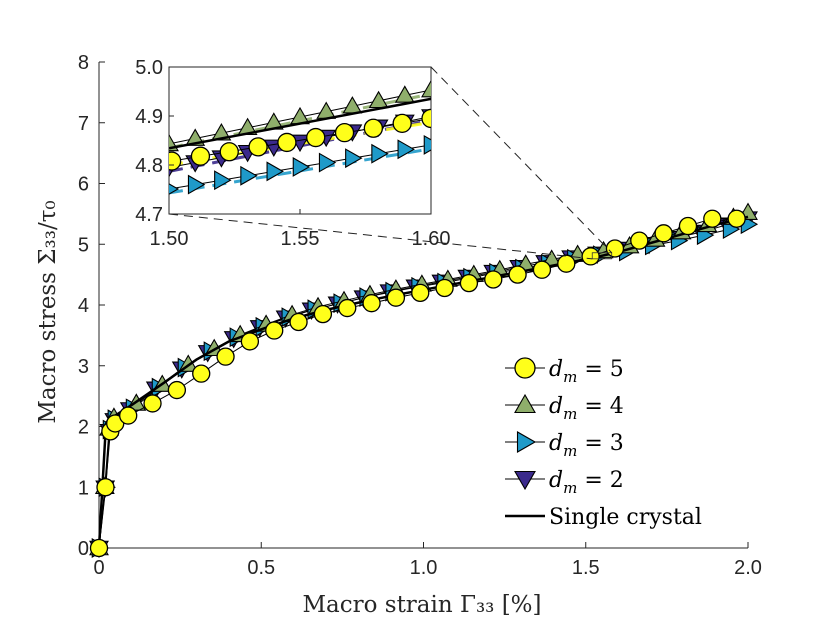 This screenshot has width=830, height=623. Describe the element at coordinates (83, 63) in the screenshot. I see `y-tick-label: 8` at that location.